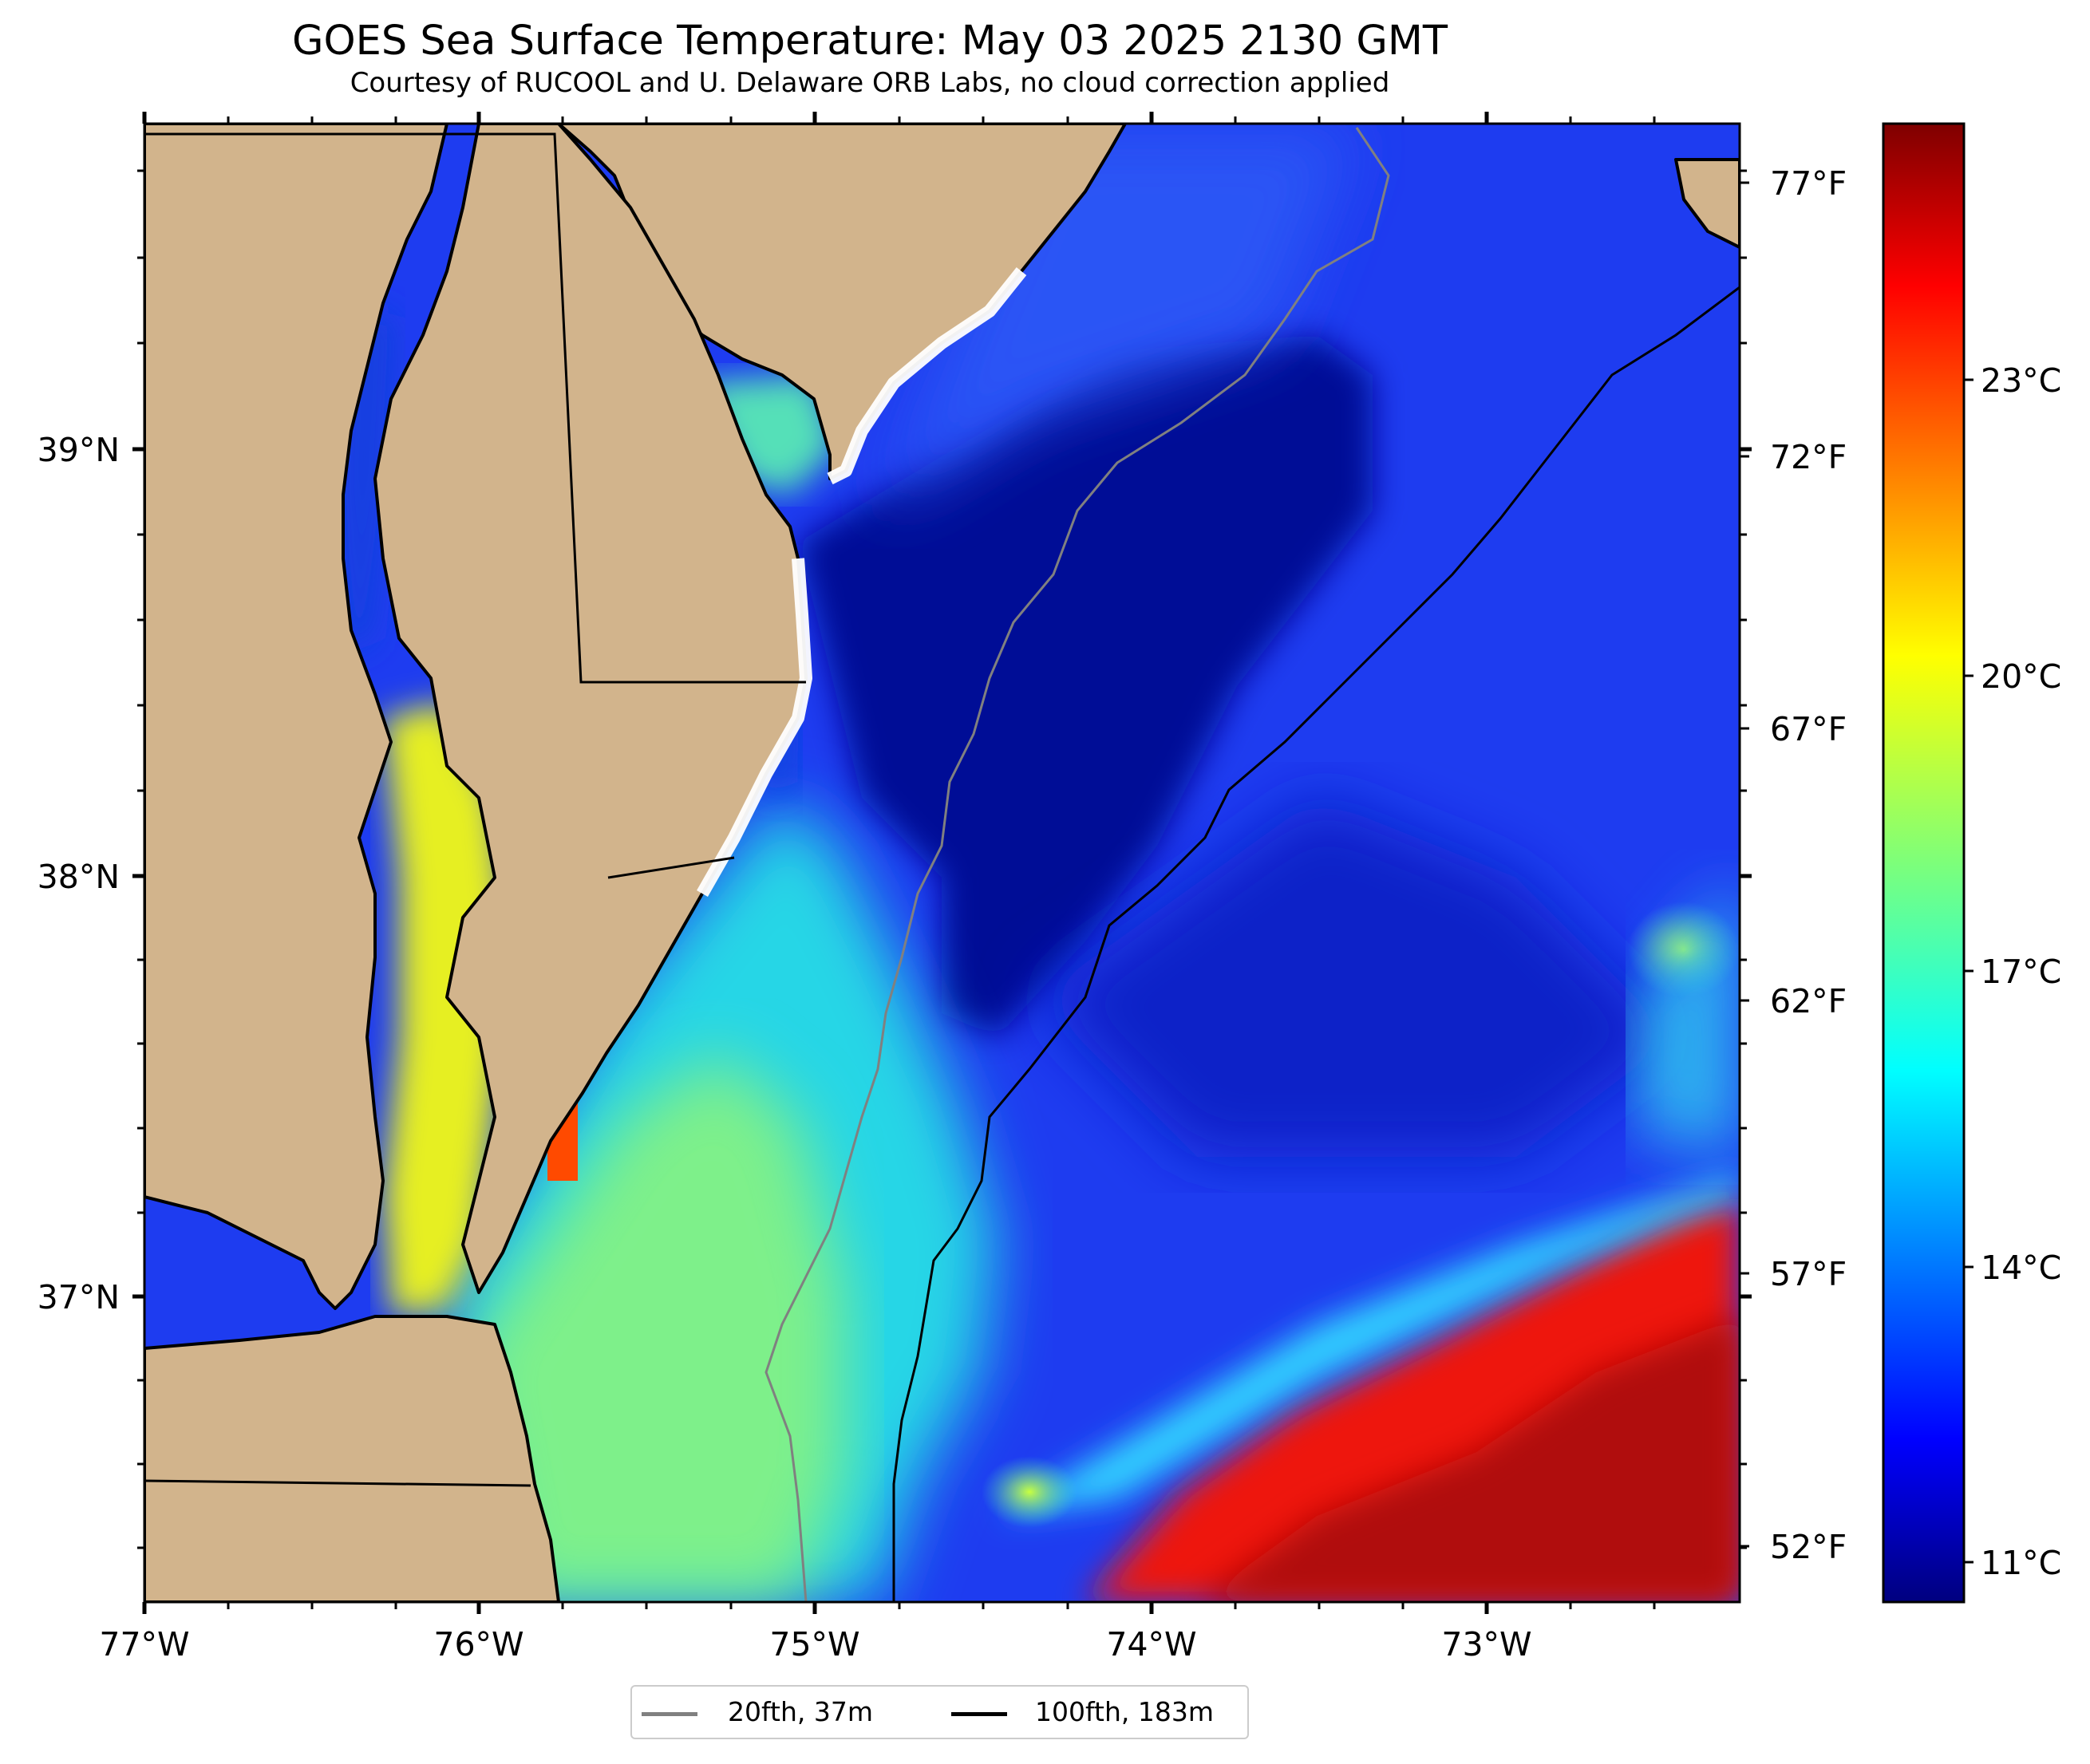 This screenshot has height=1764, width=2090. I want to click on cbar-label-14c: 14°C, so click(2021, 1268).